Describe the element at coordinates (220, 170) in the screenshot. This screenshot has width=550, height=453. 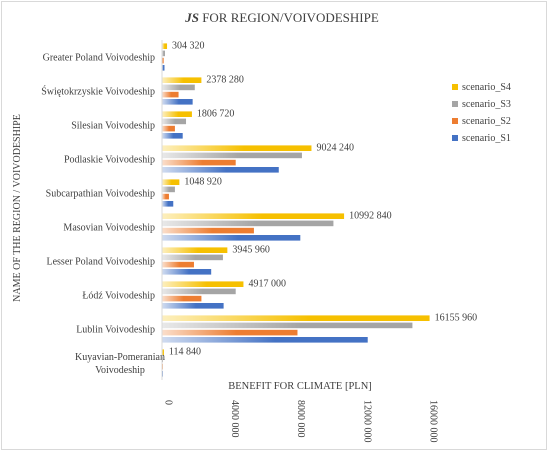
I see `bar-podlaskie-voivodeship-scenario-s1` at that location.